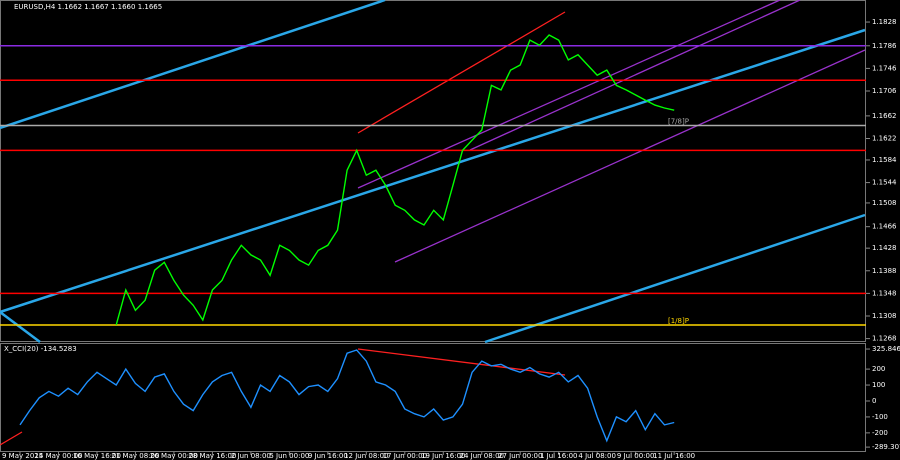 This screenshot has width=900, height=460. What do you see at coordinates (678, 321) in the screenshot?
I see `level-label: [1/8]P` at bounding box center [678, 321].